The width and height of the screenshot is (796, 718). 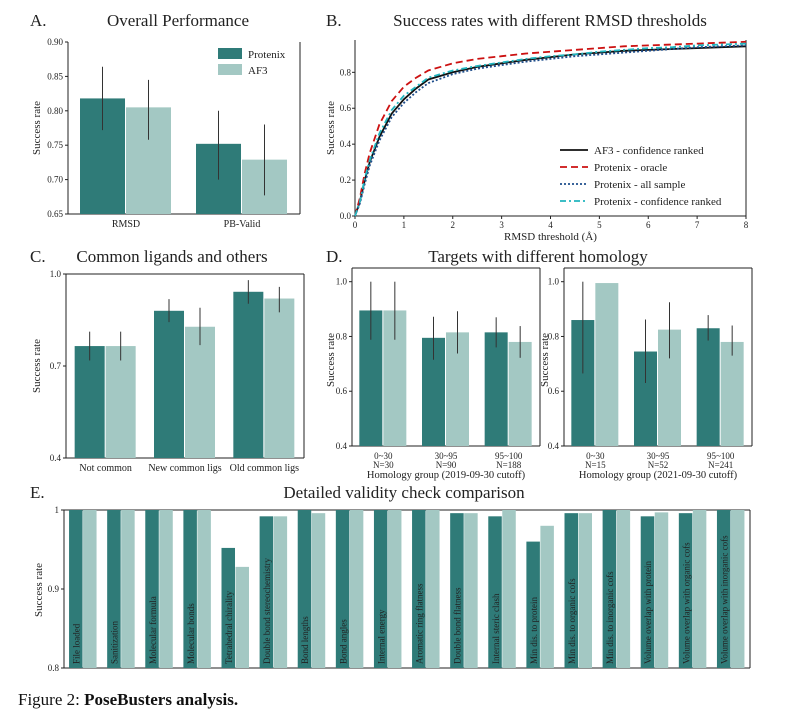 I want to click on x-tick-label: Molecular formula, so click(x=153, y=630).